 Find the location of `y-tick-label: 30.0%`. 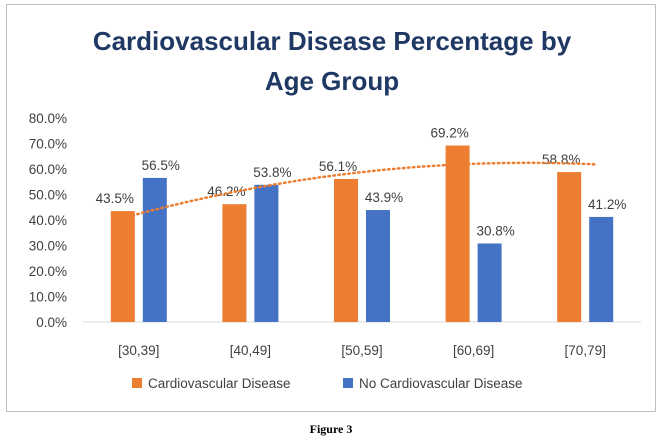

y-tick-label: 30.0% is located at coordinates (48, 246).